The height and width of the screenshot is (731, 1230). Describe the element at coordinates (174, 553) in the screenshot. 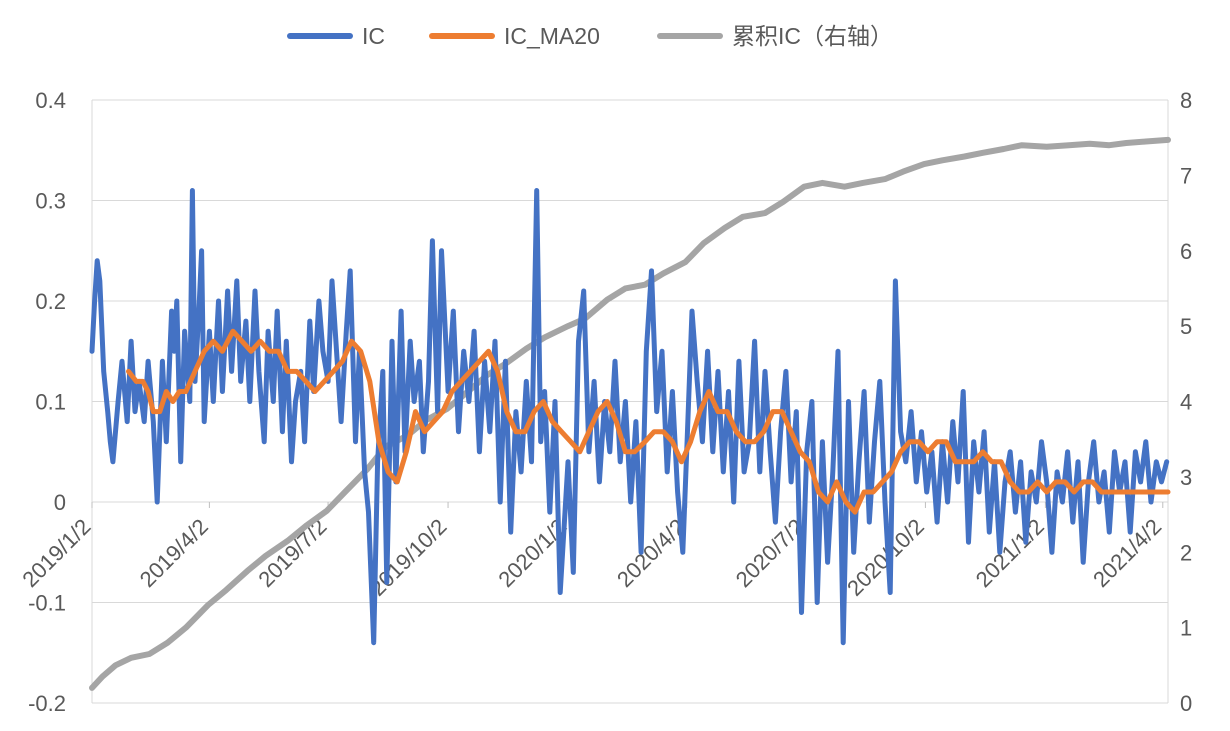

I see `x-tick-label: 2019/4/2` at that location.